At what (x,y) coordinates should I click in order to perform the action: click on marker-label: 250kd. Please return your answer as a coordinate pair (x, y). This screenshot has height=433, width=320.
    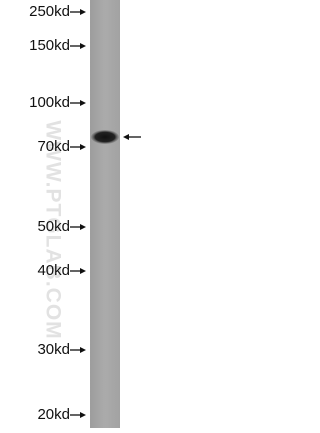
    Looking at the image, I should click on (49, 11).